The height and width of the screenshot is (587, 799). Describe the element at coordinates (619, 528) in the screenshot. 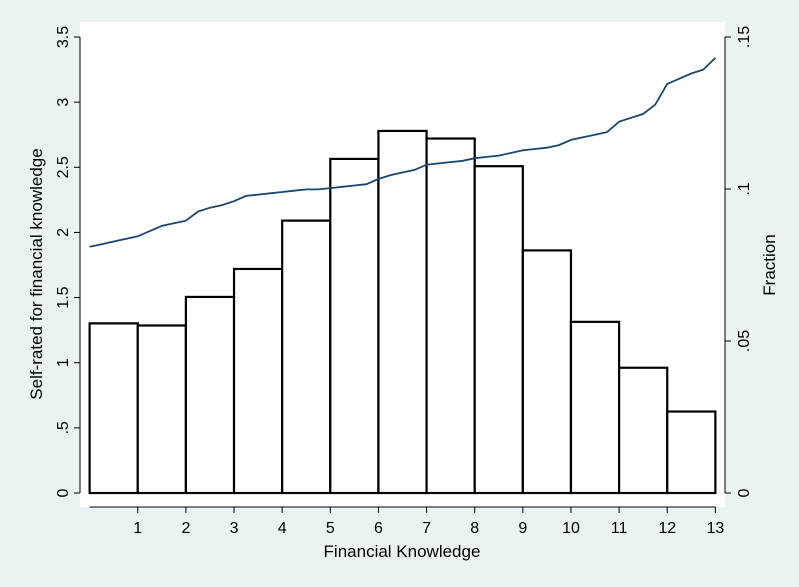

I see `x-axis-tick-label: 11` at that location.